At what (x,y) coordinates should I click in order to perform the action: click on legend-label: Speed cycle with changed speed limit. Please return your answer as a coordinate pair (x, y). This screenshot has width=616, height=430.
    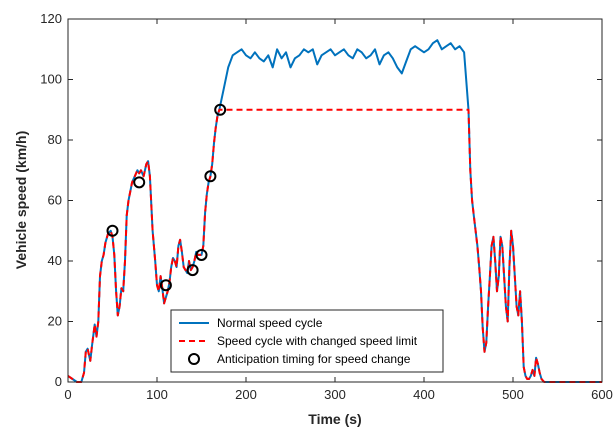
    Looking at the image, I should click on (317, 341).